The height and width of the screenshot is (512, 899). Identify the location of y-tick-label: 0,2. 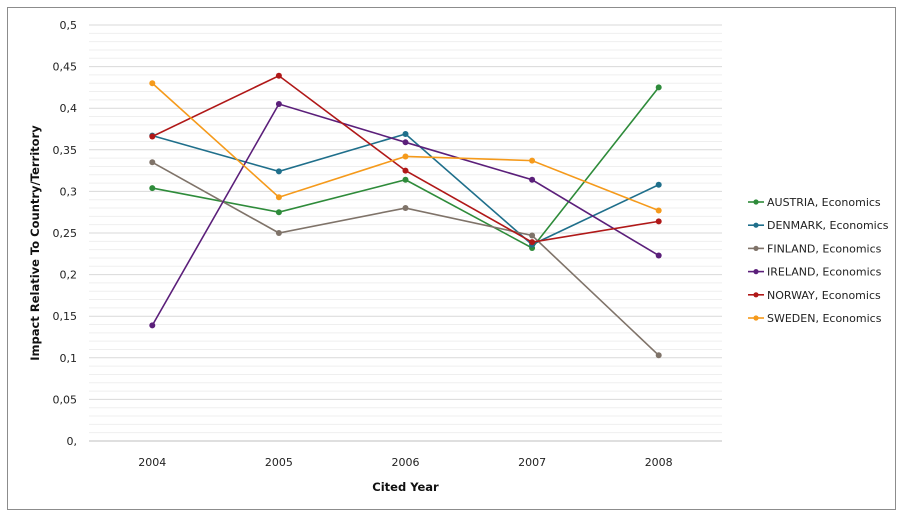
(69, 275).